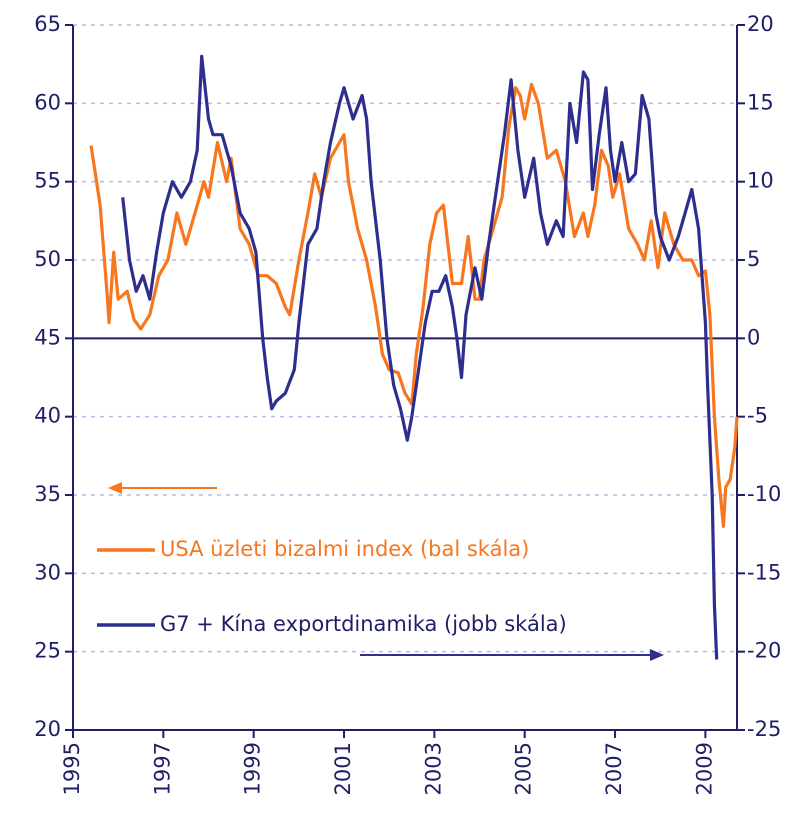 The width and height of the screenshot is (809, 816). Describe the element at coordinates (764, 651) in the screenshot. I see `y2-tick-label: -20` at that location.